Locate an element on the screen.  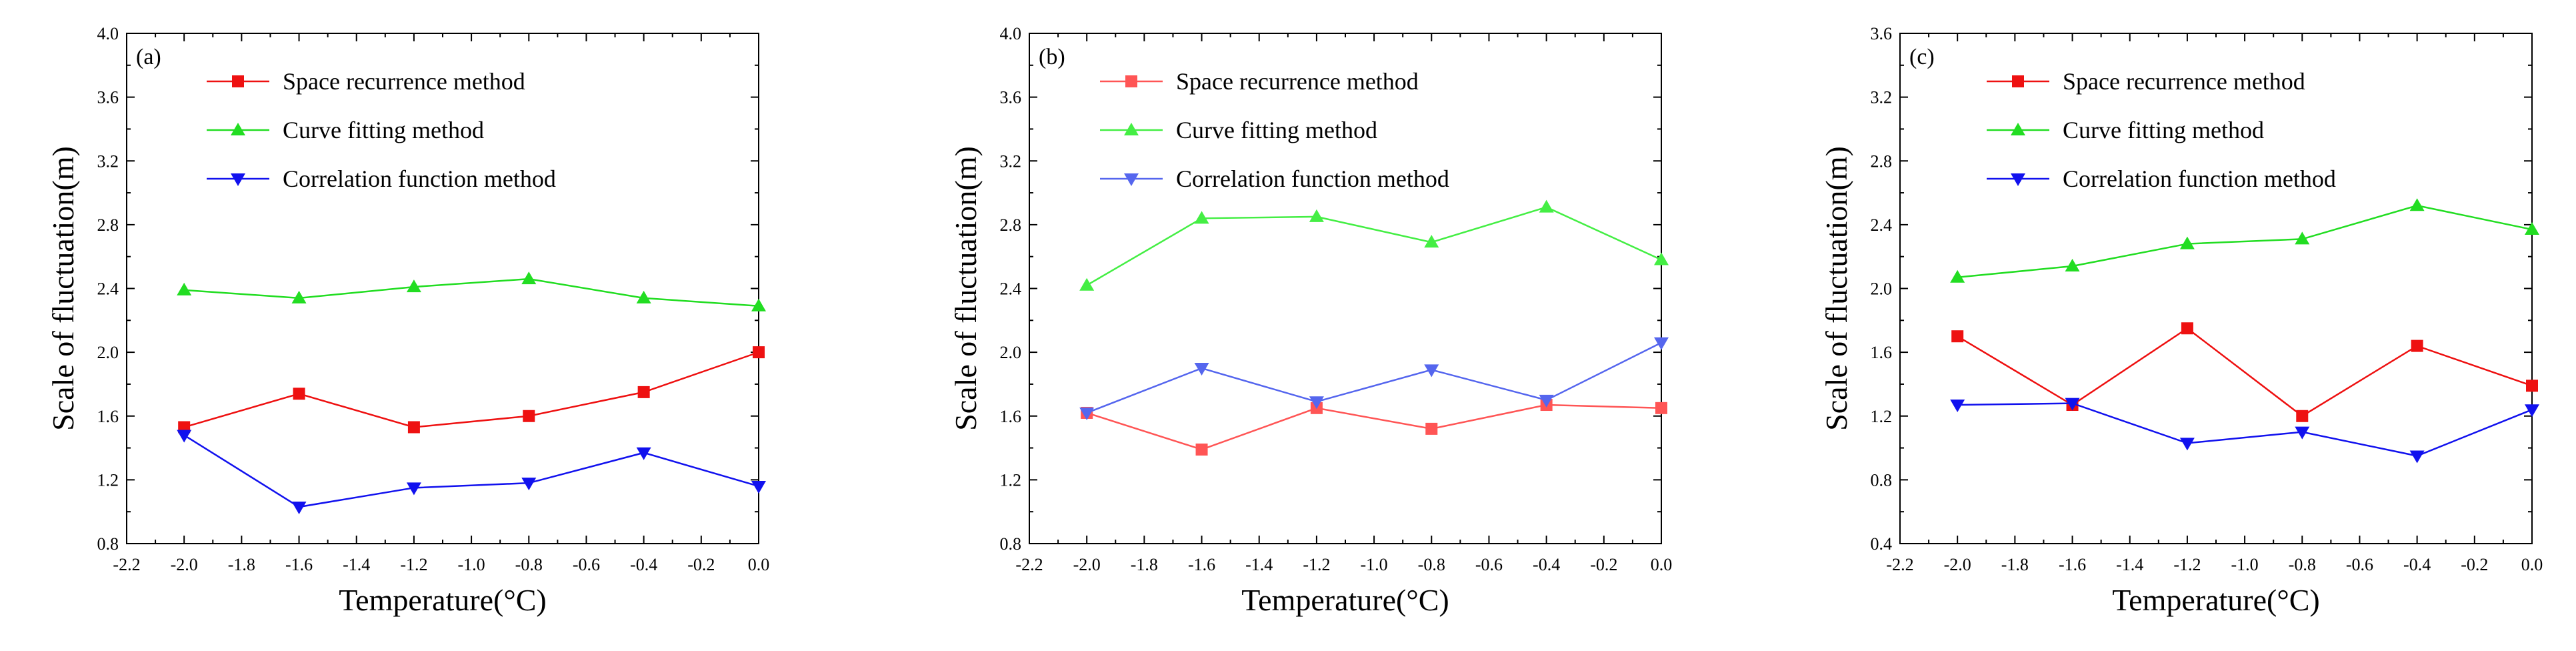
y-tick-label: 0.4 is located at coordinates (1882, 544).